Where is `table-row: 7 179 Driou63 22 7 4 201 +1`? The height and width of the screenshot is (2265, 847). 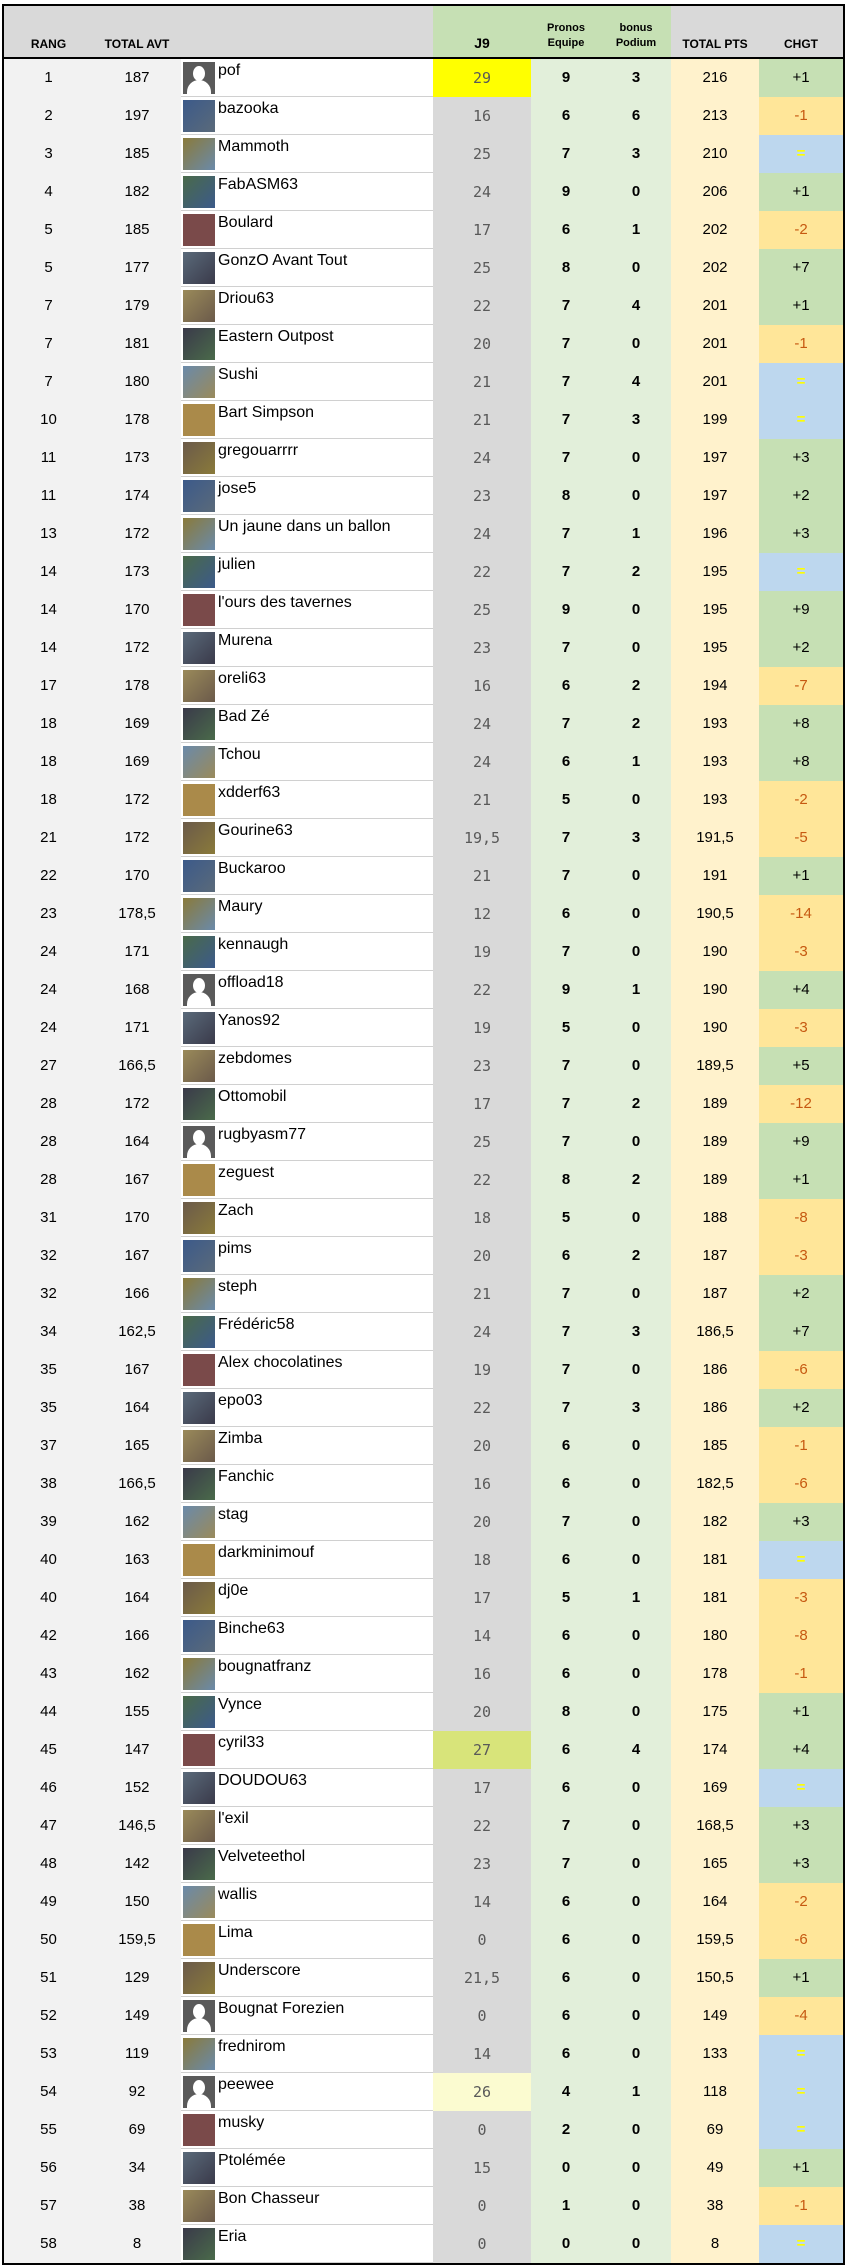
table-row: 7 179 Driou63 22 7 4 201 +1 is located at coordinates (423, 305).